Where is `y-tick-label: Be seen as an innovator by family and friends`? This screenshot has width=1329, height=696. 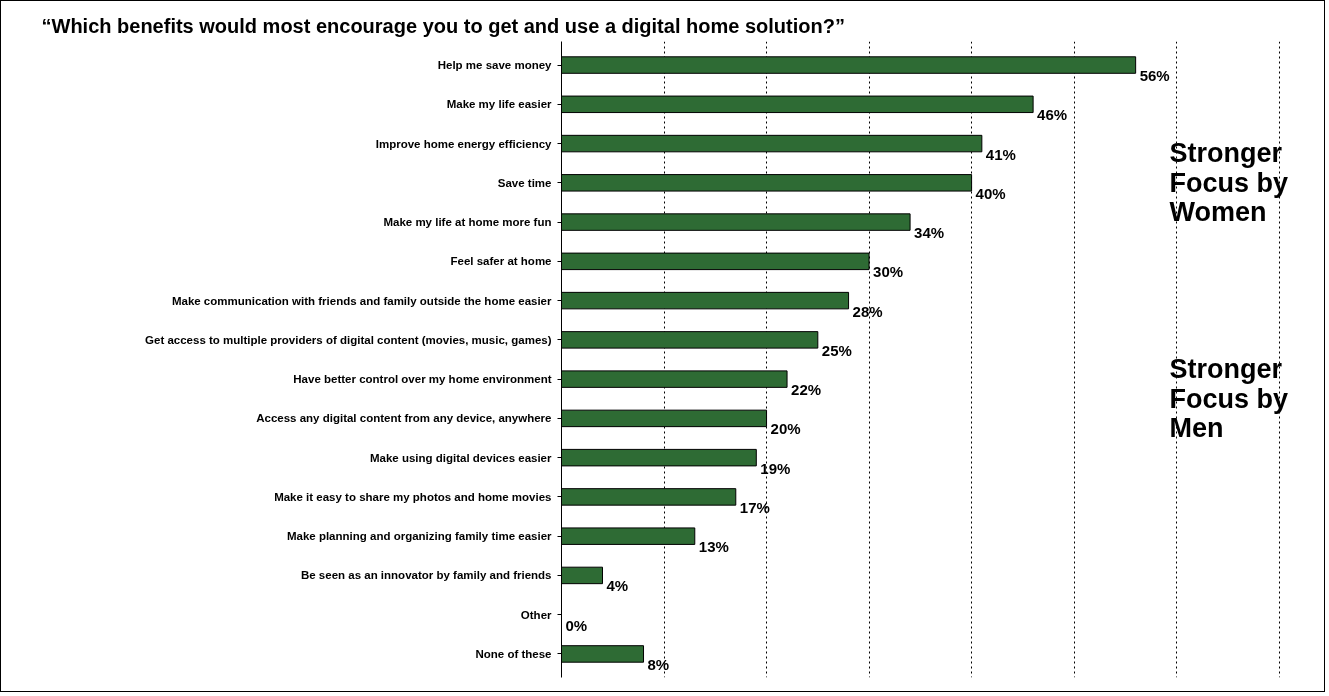 y-tick-label: Be seen as an innovator by family and friends is located at coordinates (426, 575).